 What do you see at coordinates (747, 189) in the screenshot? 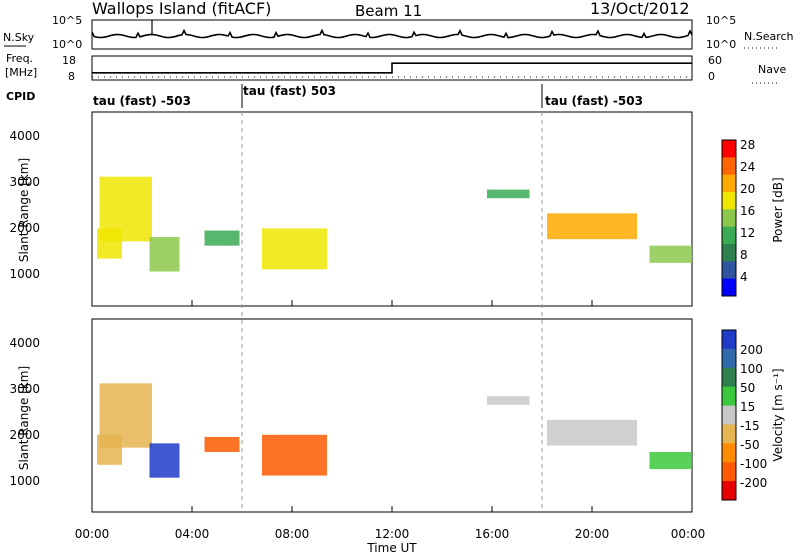
I see `power-cbar-tick-20: 20` at bounding box center [747, 189].